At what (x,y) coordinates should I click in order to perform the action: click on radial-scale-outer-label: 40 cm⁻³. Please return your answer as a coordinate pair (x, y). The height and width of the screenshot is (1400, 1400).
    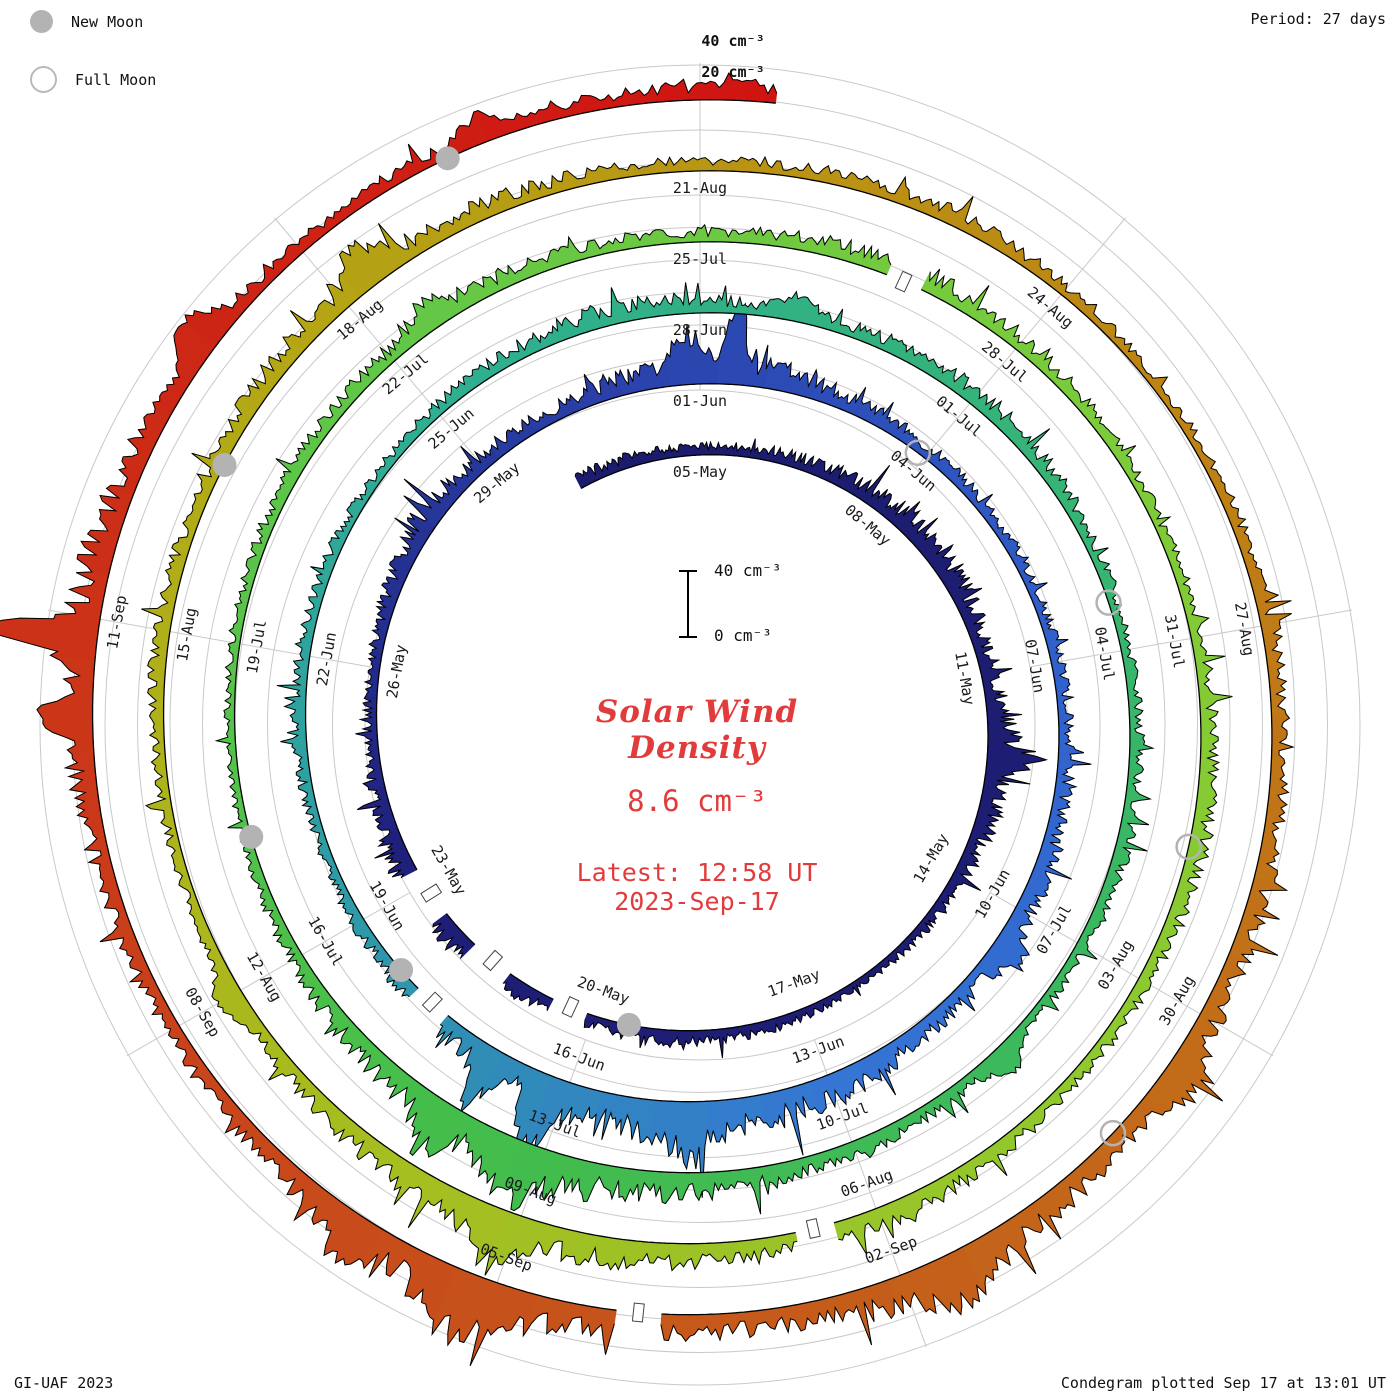
    Looking at the image, I should click on (733, 41).